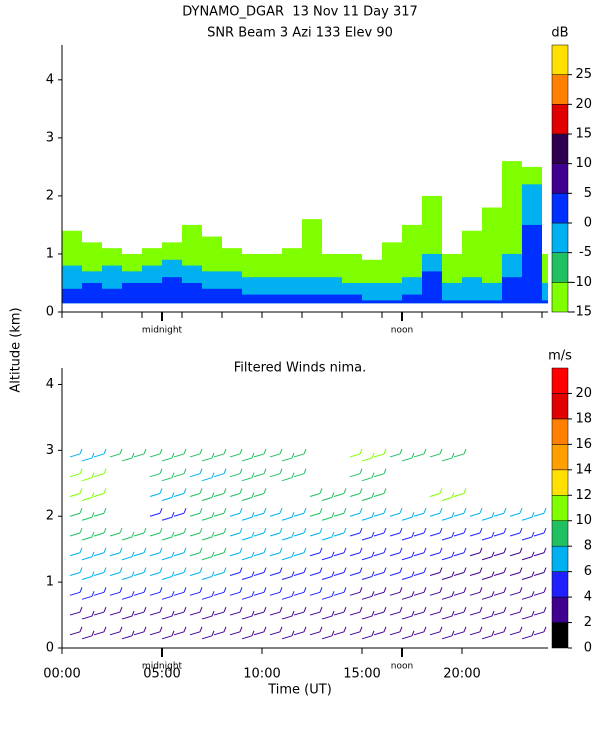 This screenshot has width=600, height=754. Describe the element at coordinates (585, 252) in the screenshot. I see `colorbar-tick-label: -5` at that location.